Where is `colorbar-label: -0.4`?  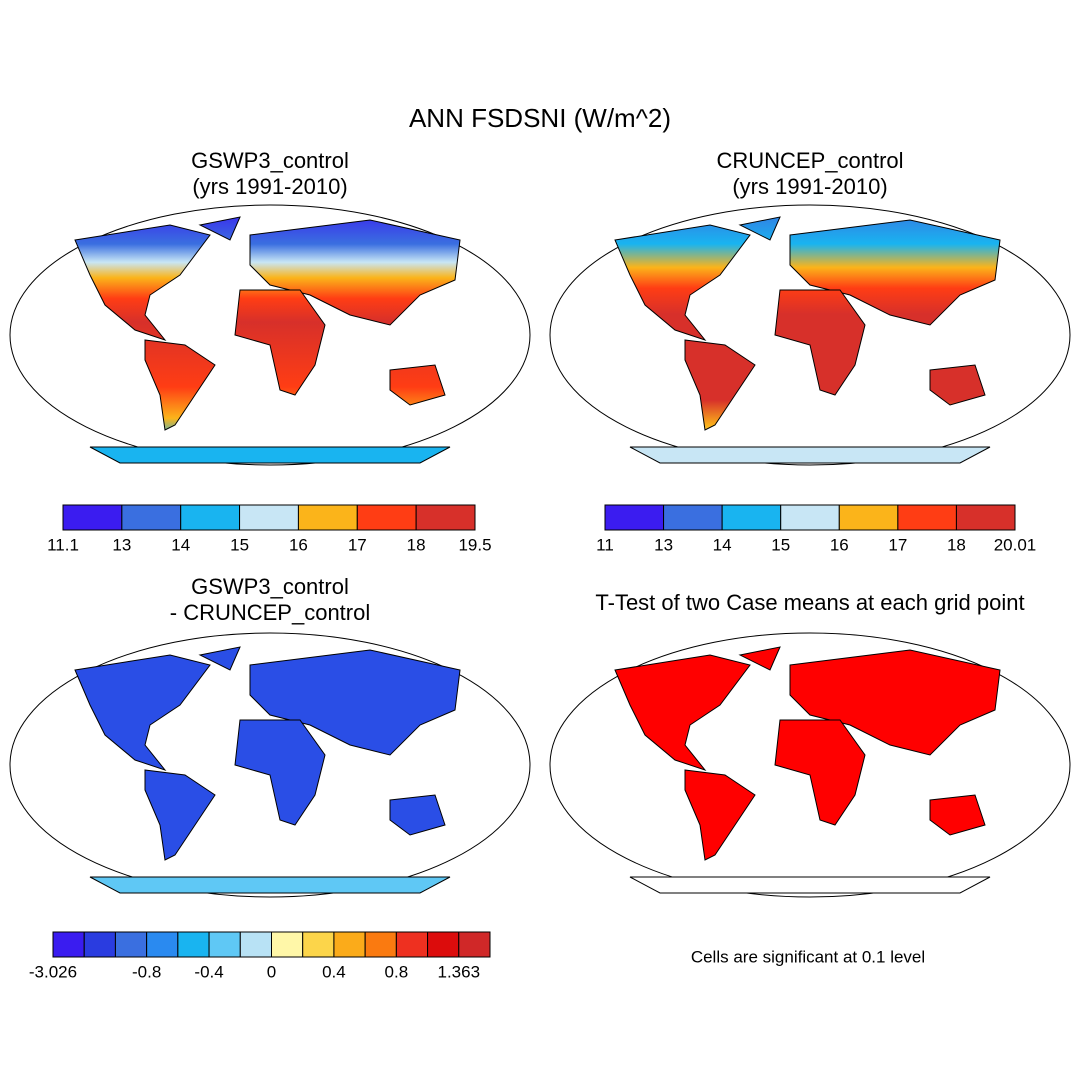
colorbar-label: -0.4 is located at coordinates (208, 971).